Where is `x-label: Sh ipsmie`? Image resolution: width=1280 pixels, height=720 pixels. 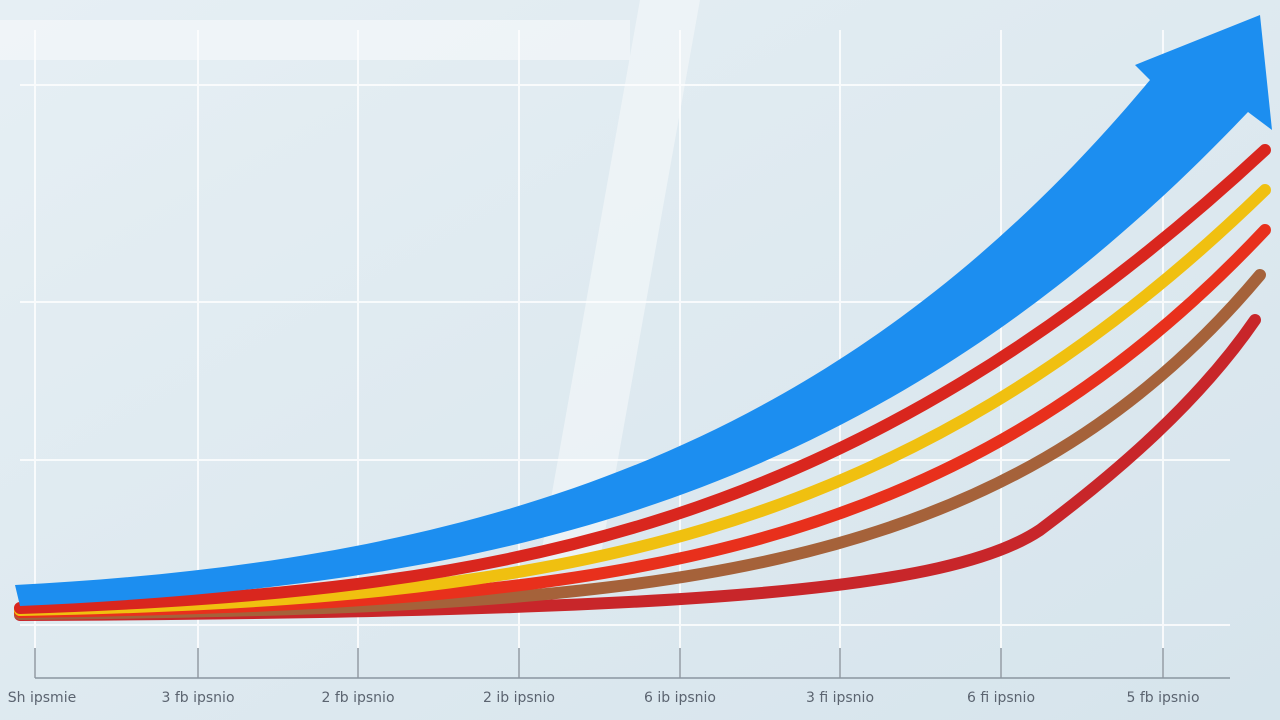
x-label: Sh ipsmie is located at coordinates (42, 698).